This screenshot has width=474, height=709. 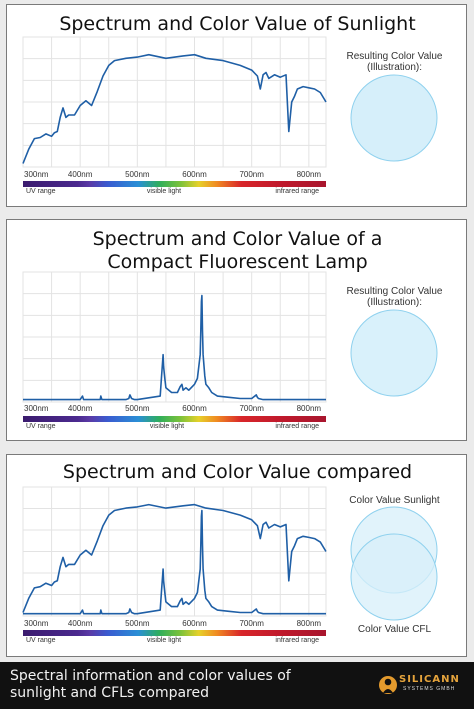 What do you see at coordinates (394, 118) in the screenshot?
I see `sunlight-color-circle` at bounding box center [394, 118].